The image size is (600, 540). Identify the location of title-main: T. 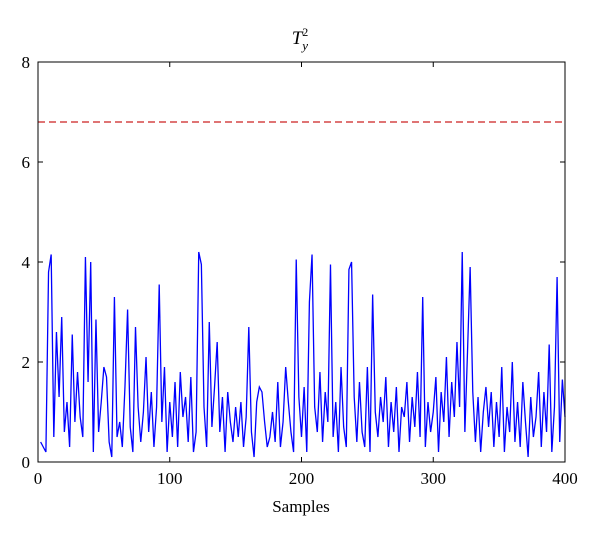
(298, 38).